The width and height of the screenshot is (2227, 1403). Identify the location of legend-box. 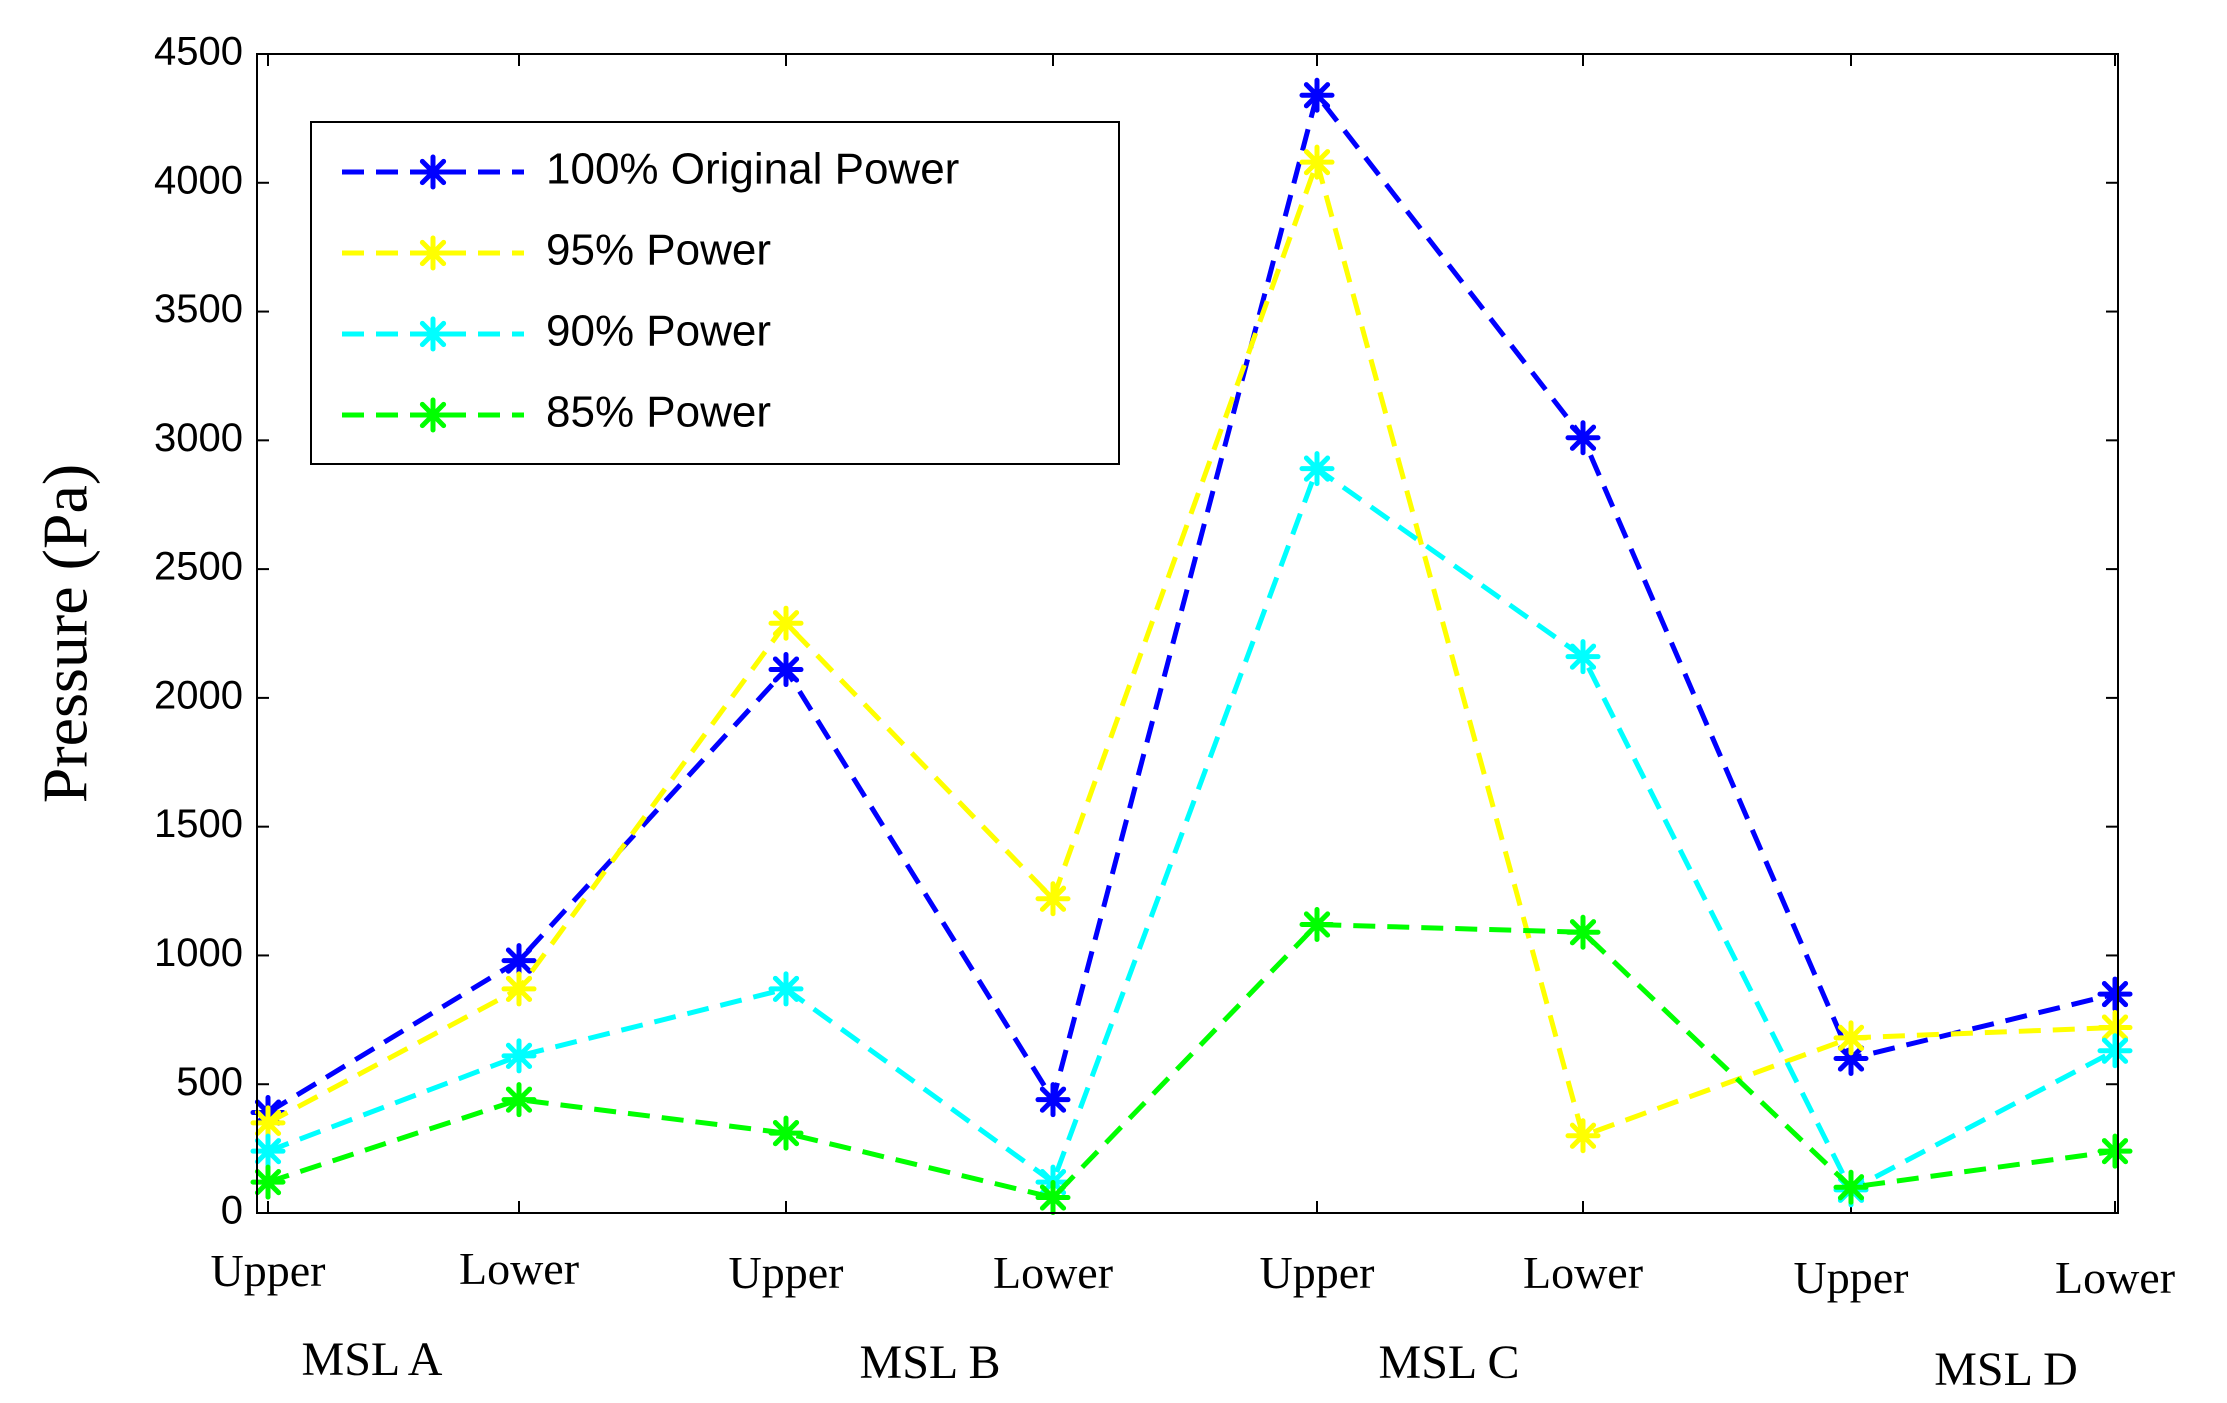
(715, 293).